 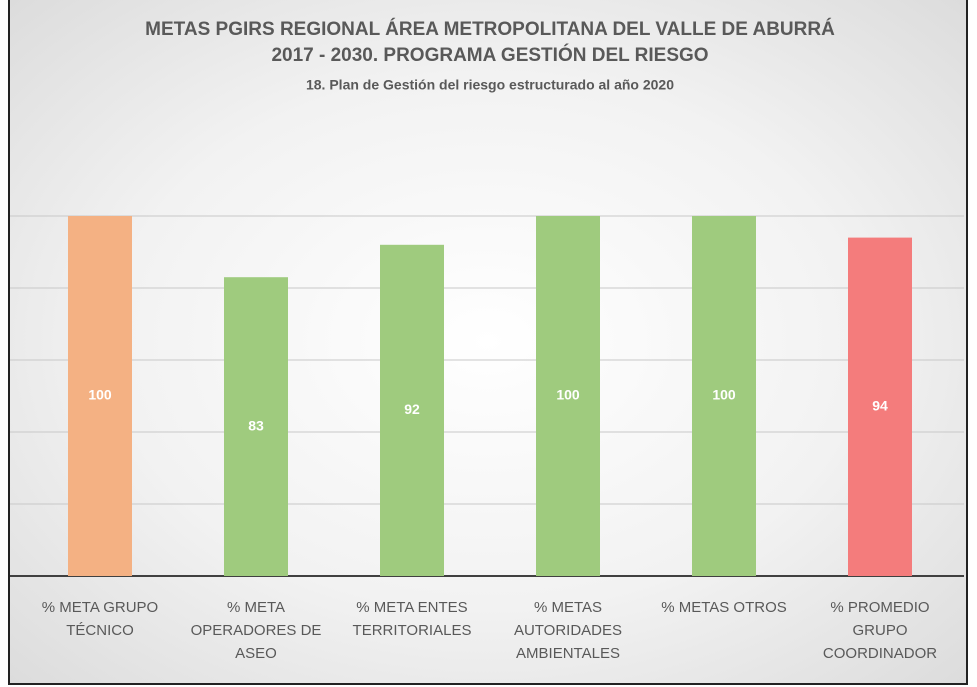 I want to click on data-label: 94, so click(x=880, y=406).